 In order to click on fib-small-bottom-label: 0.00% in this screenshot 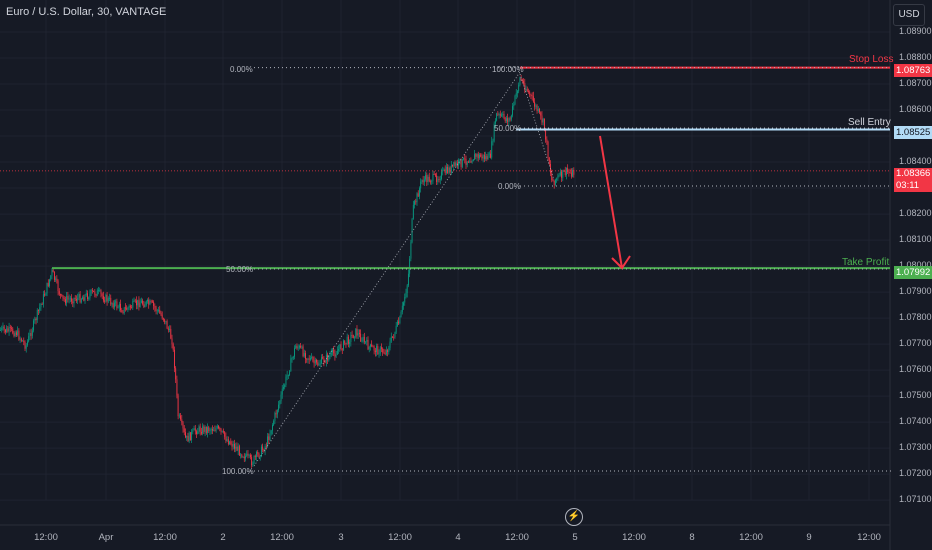, I will do `click(509, 186)`.